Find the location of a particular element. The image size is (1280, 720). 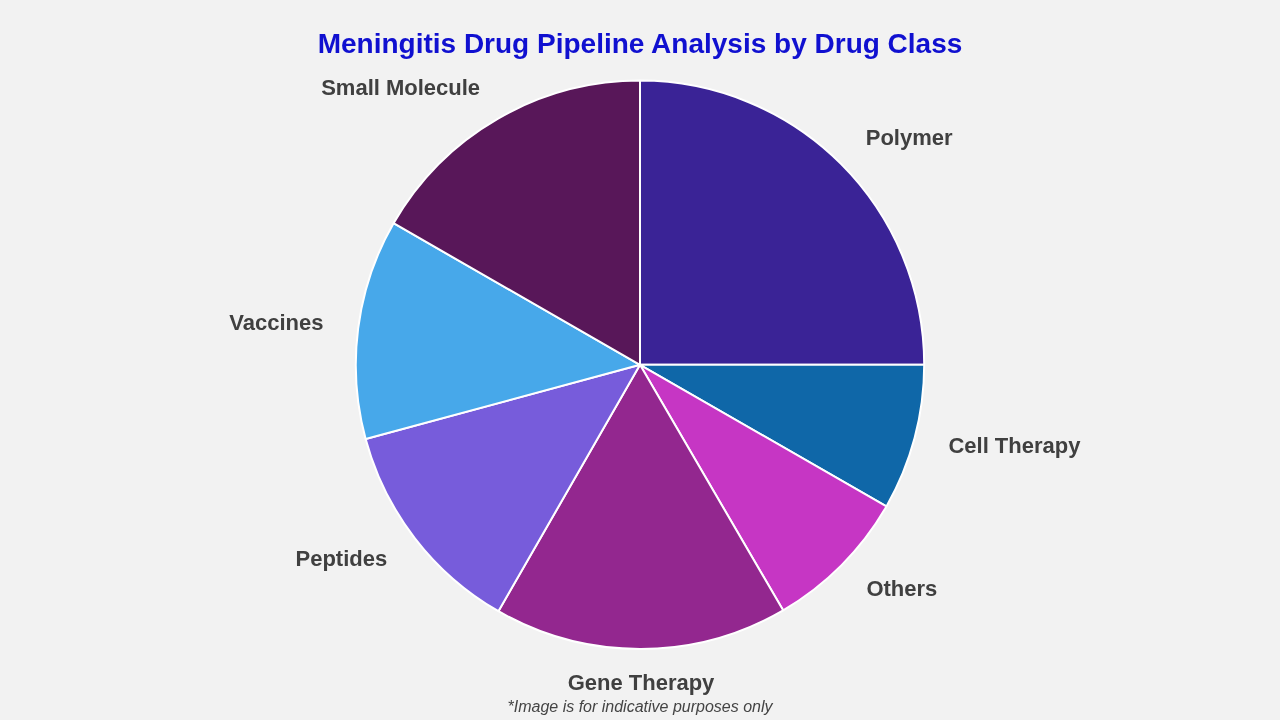

slice-label: Cell Therapy is located at coordinates (1015, 446).